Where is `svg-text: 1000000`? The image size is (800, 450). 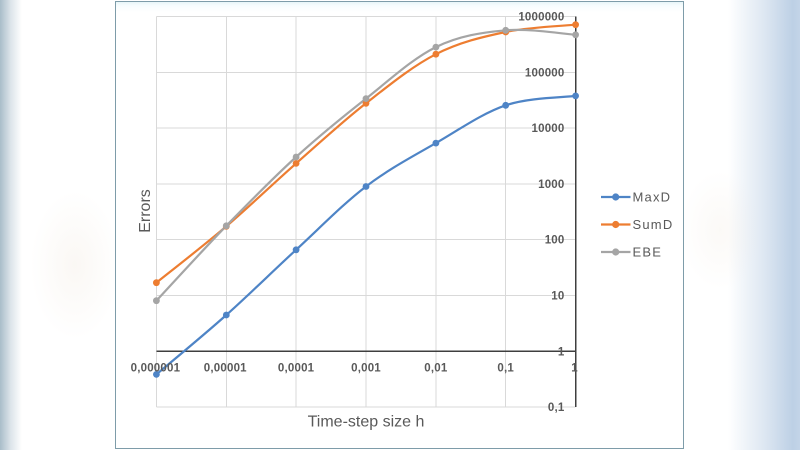
svg-text: 1000000 is located at coordinates (541, 18).